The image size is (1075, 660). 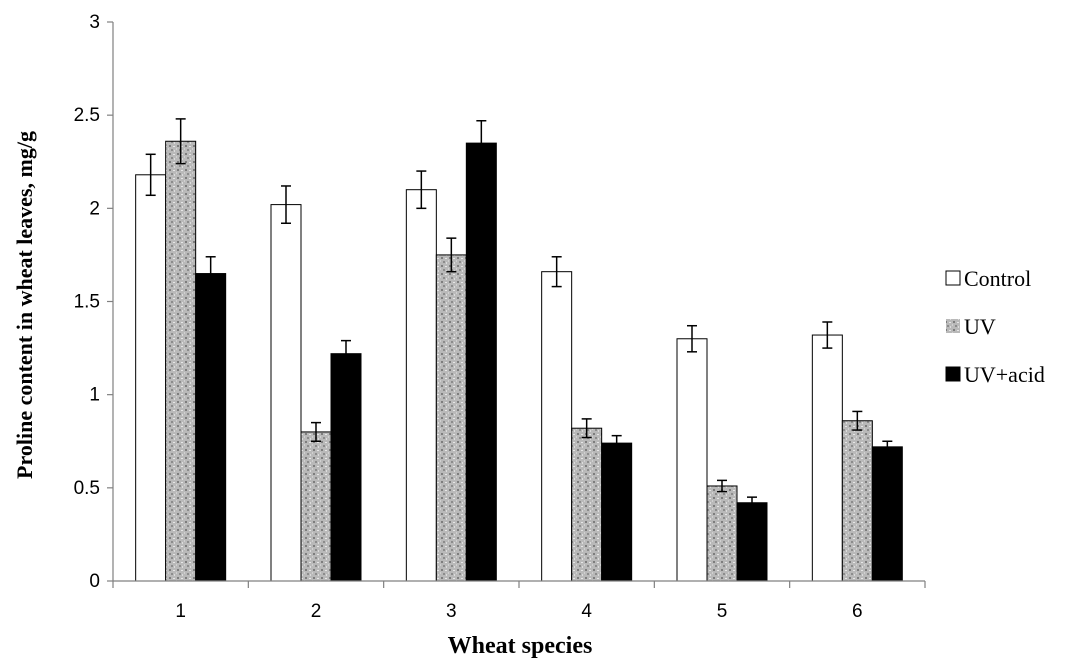 I want to click on legend-item-uv: UV, so click(x=971, y=326).